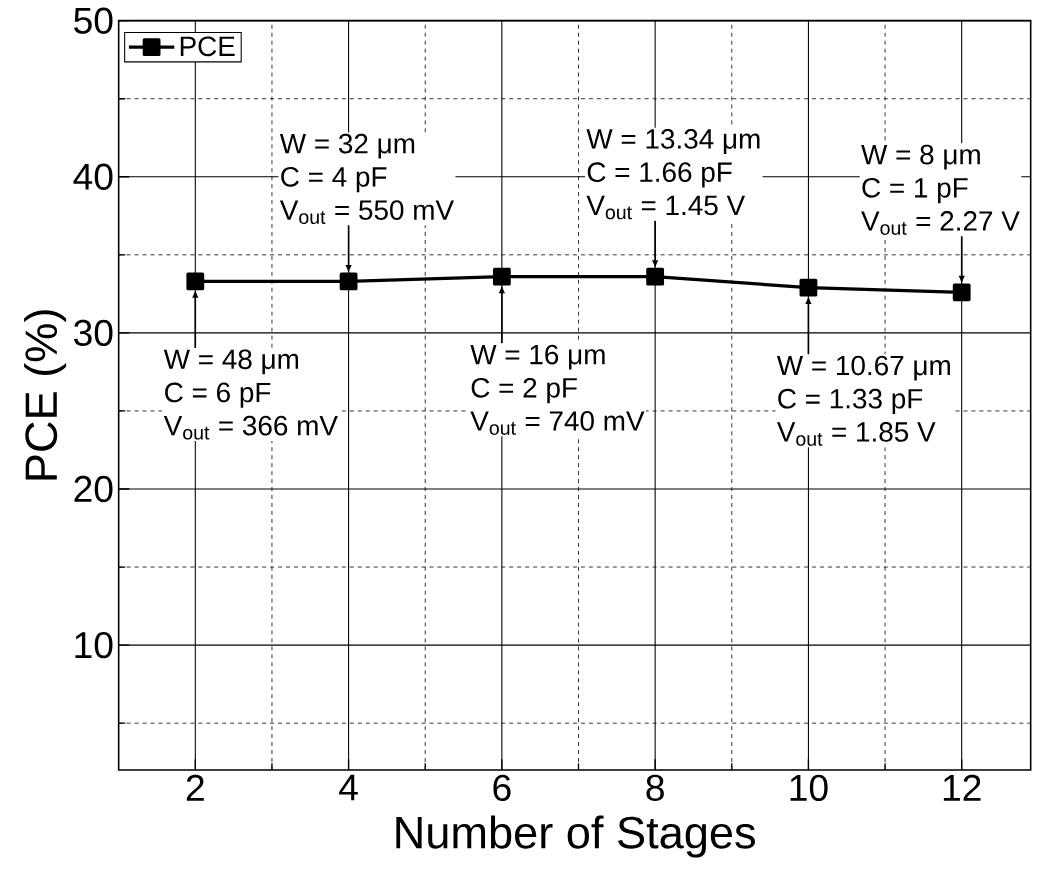 The height and width of the screenshot is (880, 1044). What do you see at coordinates (537, 357) in the screenshot?
I see `annotation: W = 16 μm` at bounding box center [537, 357].